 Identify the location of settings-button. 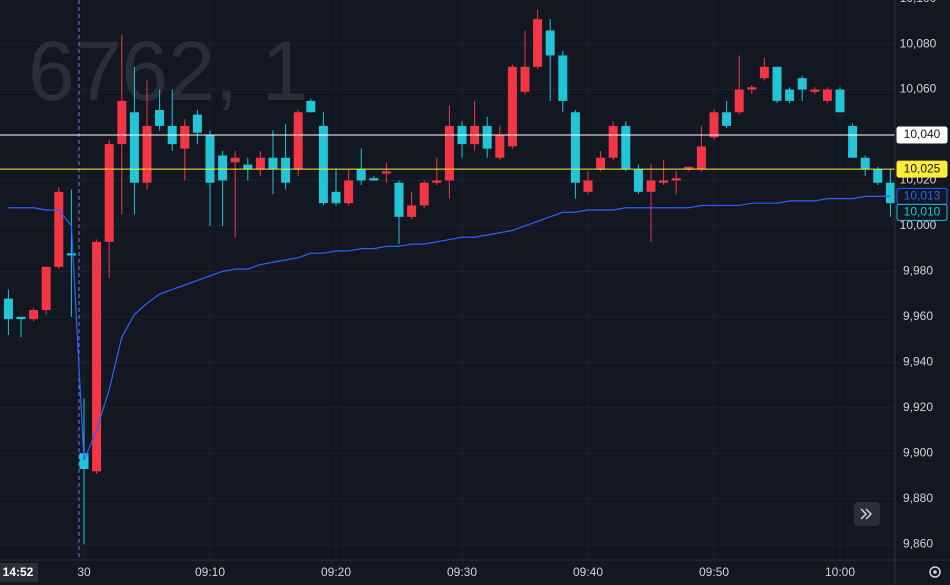
(935, 572).